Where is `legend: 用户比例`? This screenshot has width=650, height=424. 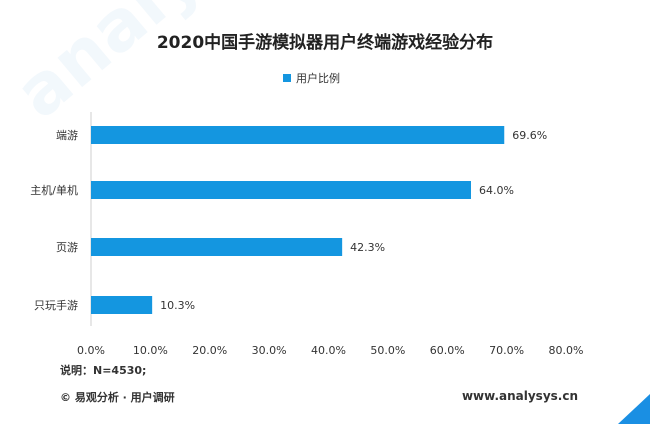 legend: 用户比例 is located at coordinates (311, 78).